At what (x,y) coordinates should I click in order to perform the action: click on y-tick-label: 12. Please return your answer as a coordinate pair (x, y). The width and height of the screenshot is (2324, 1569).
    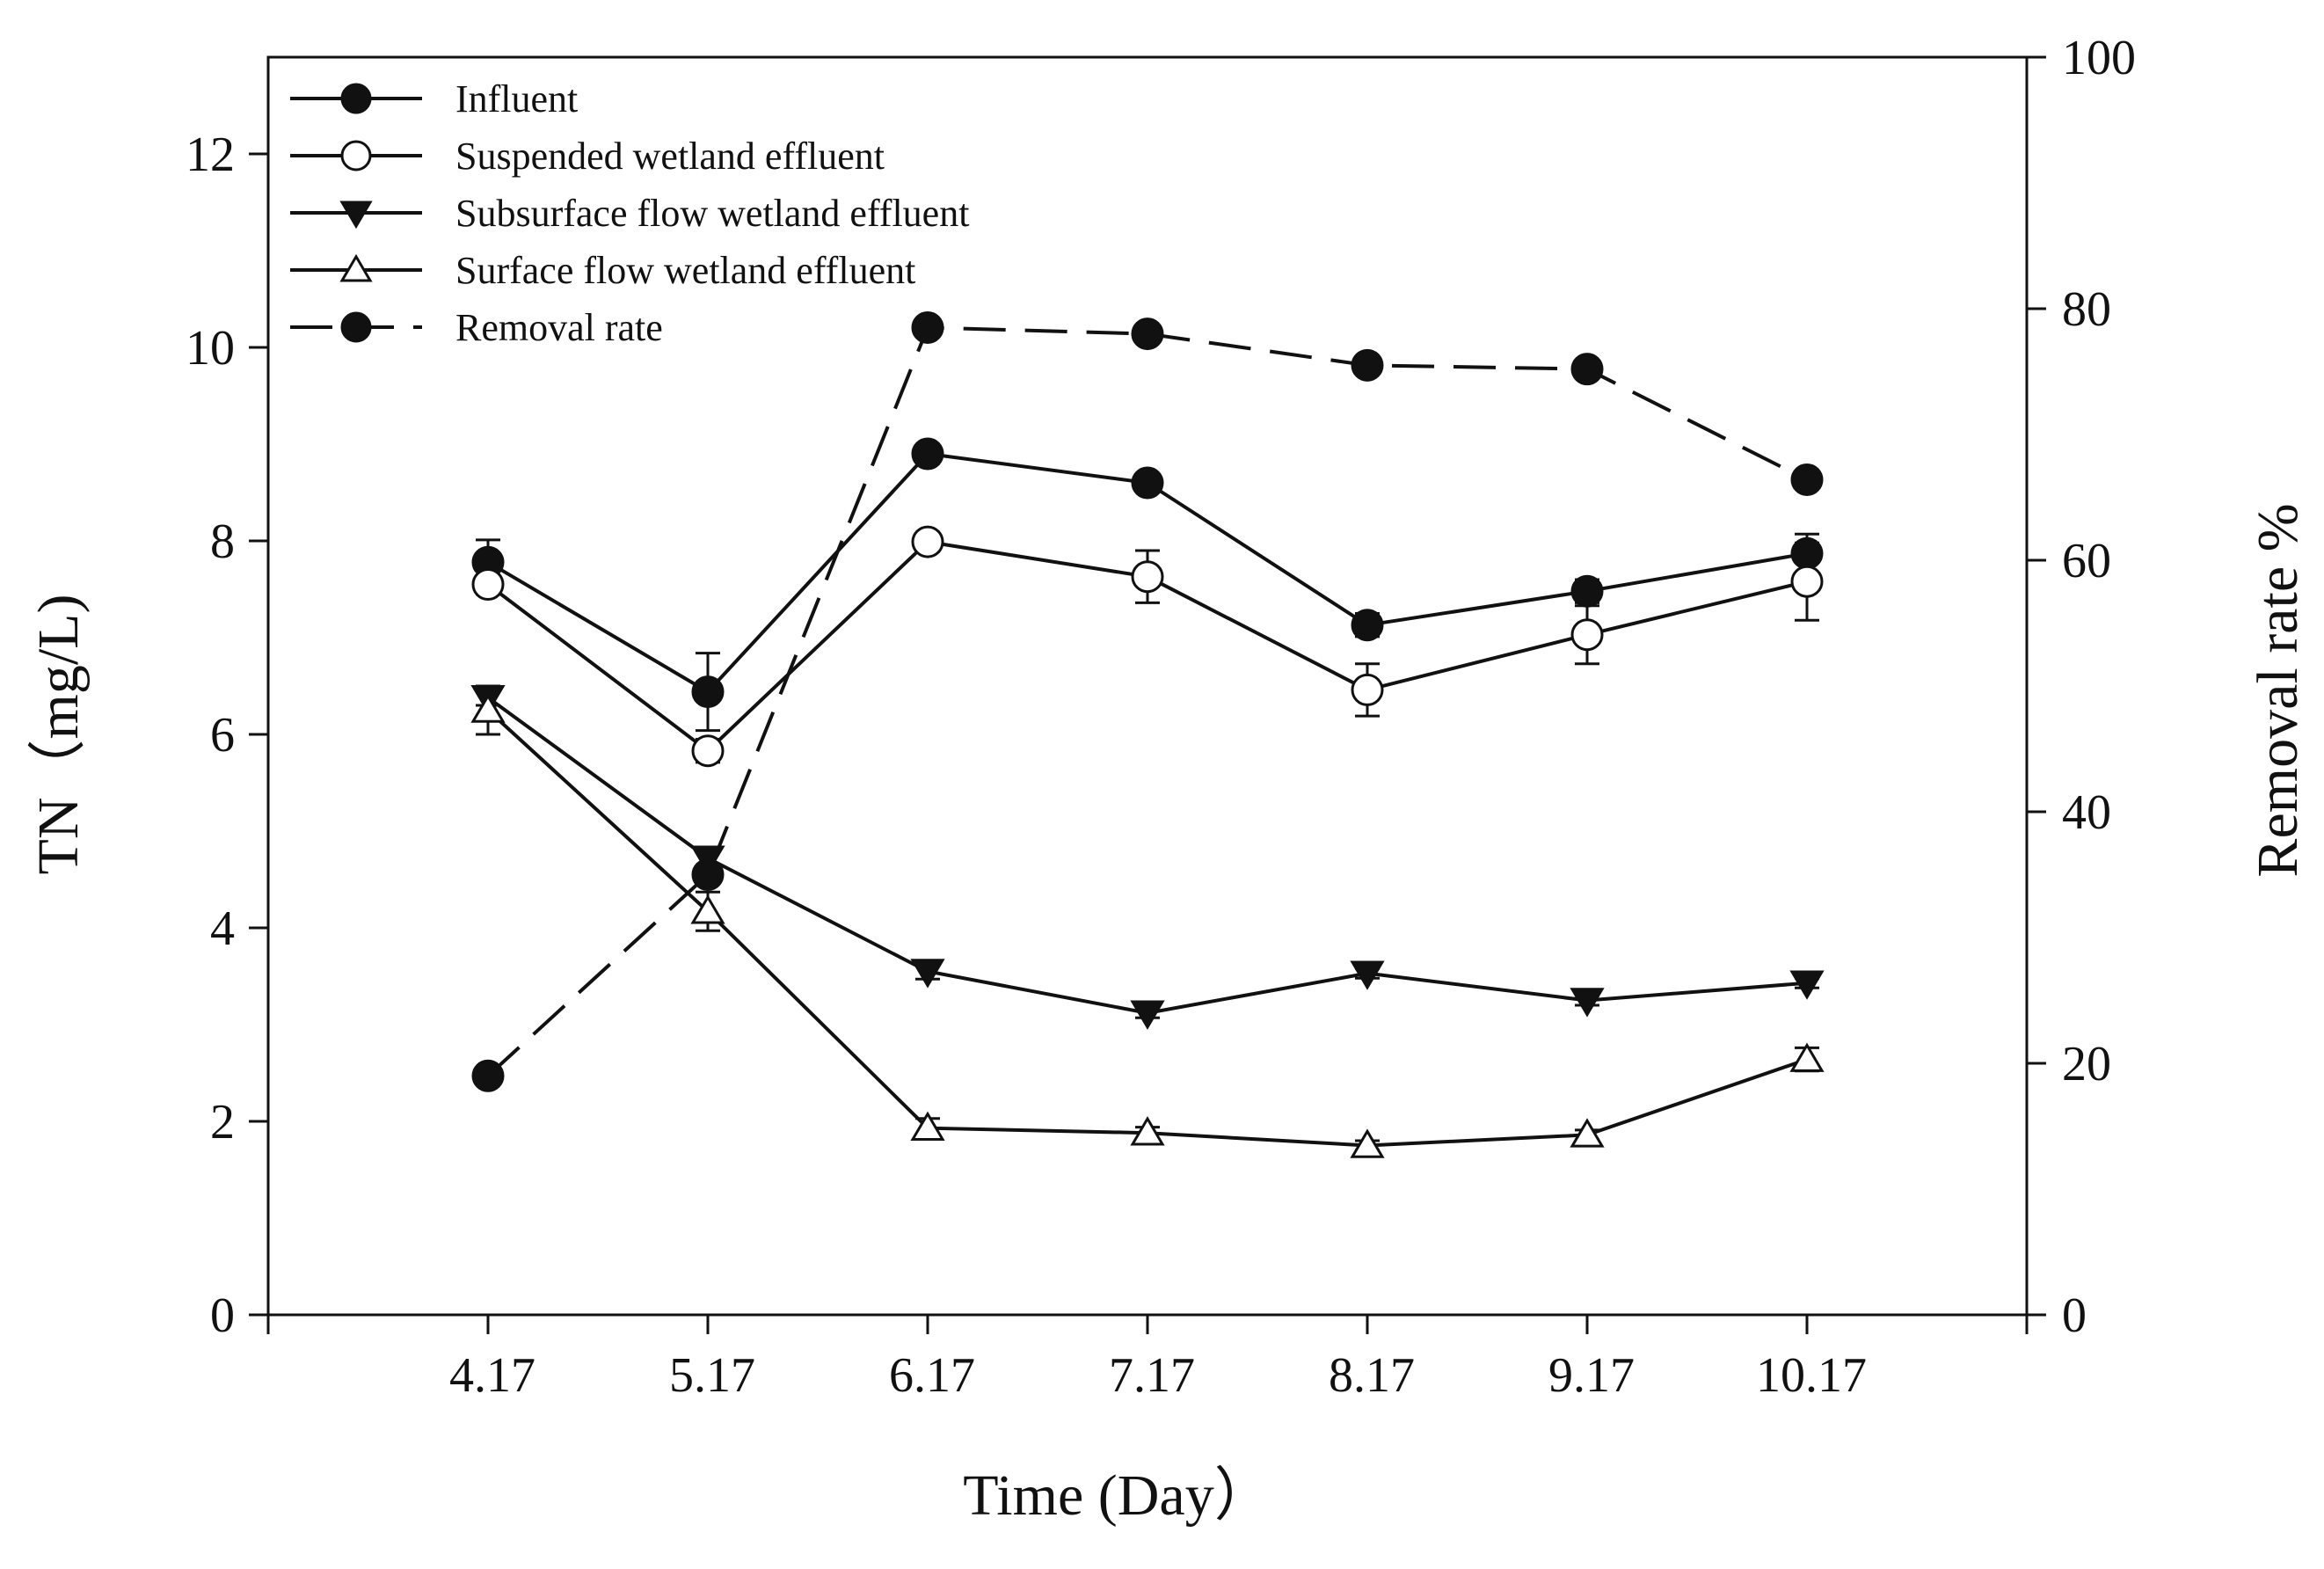
    Looking at the image, I should click on (210, 155).